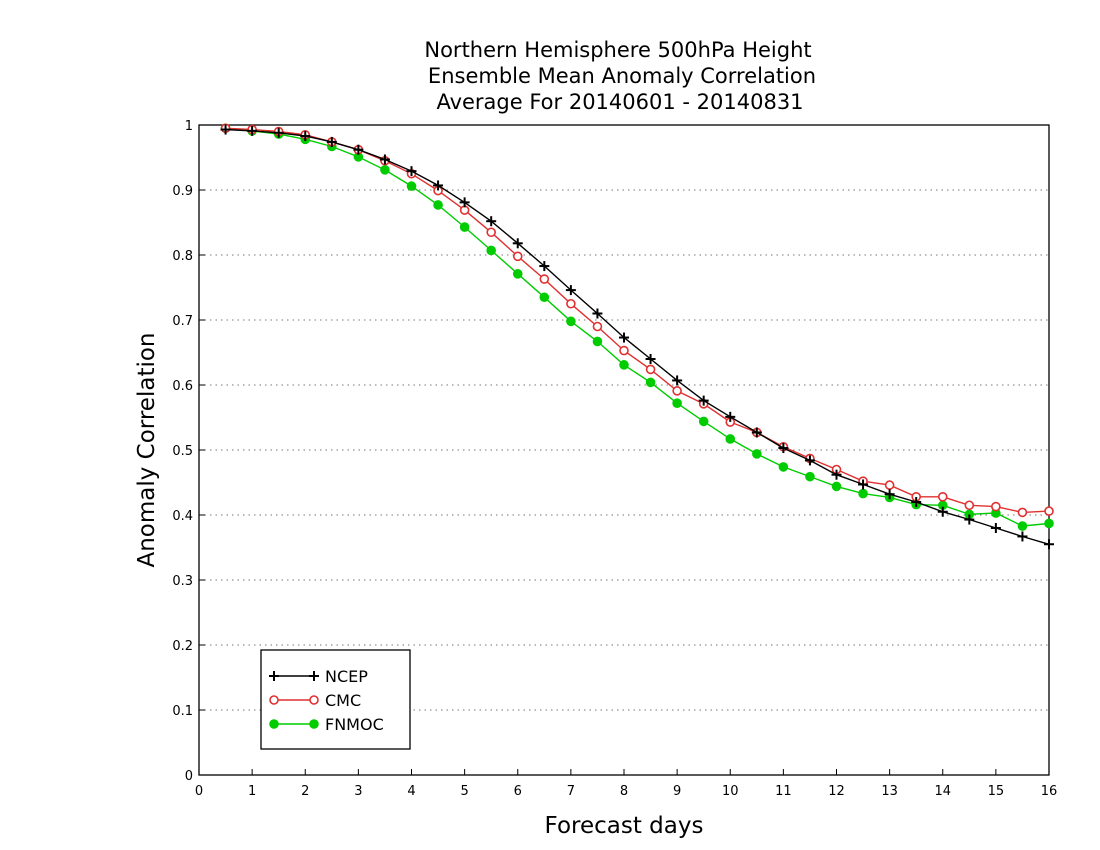  I want to click on y-tick-label-1: 0.1, so click(182, 711).